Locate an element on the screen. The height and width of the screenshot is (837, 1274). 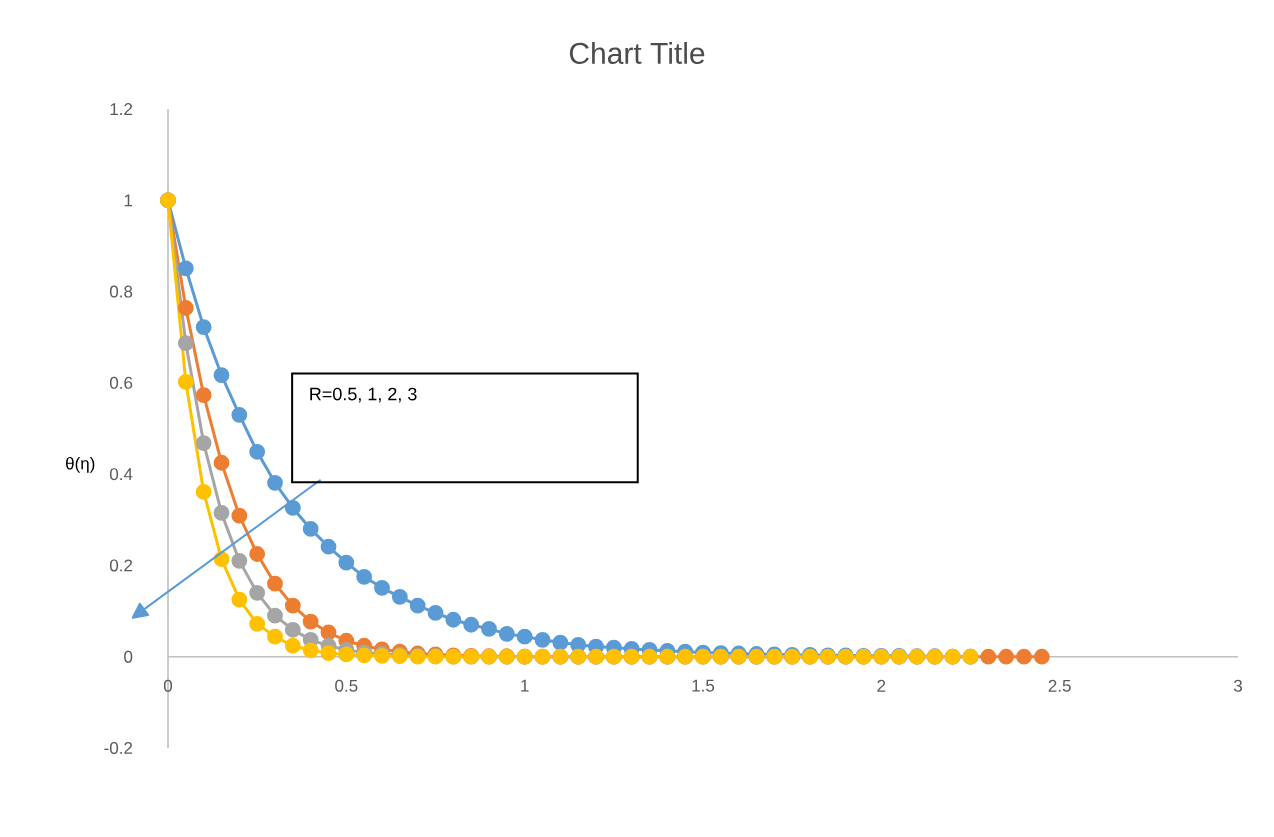
x-tick-label: 2.5 is located at coordinates (1059, 685).